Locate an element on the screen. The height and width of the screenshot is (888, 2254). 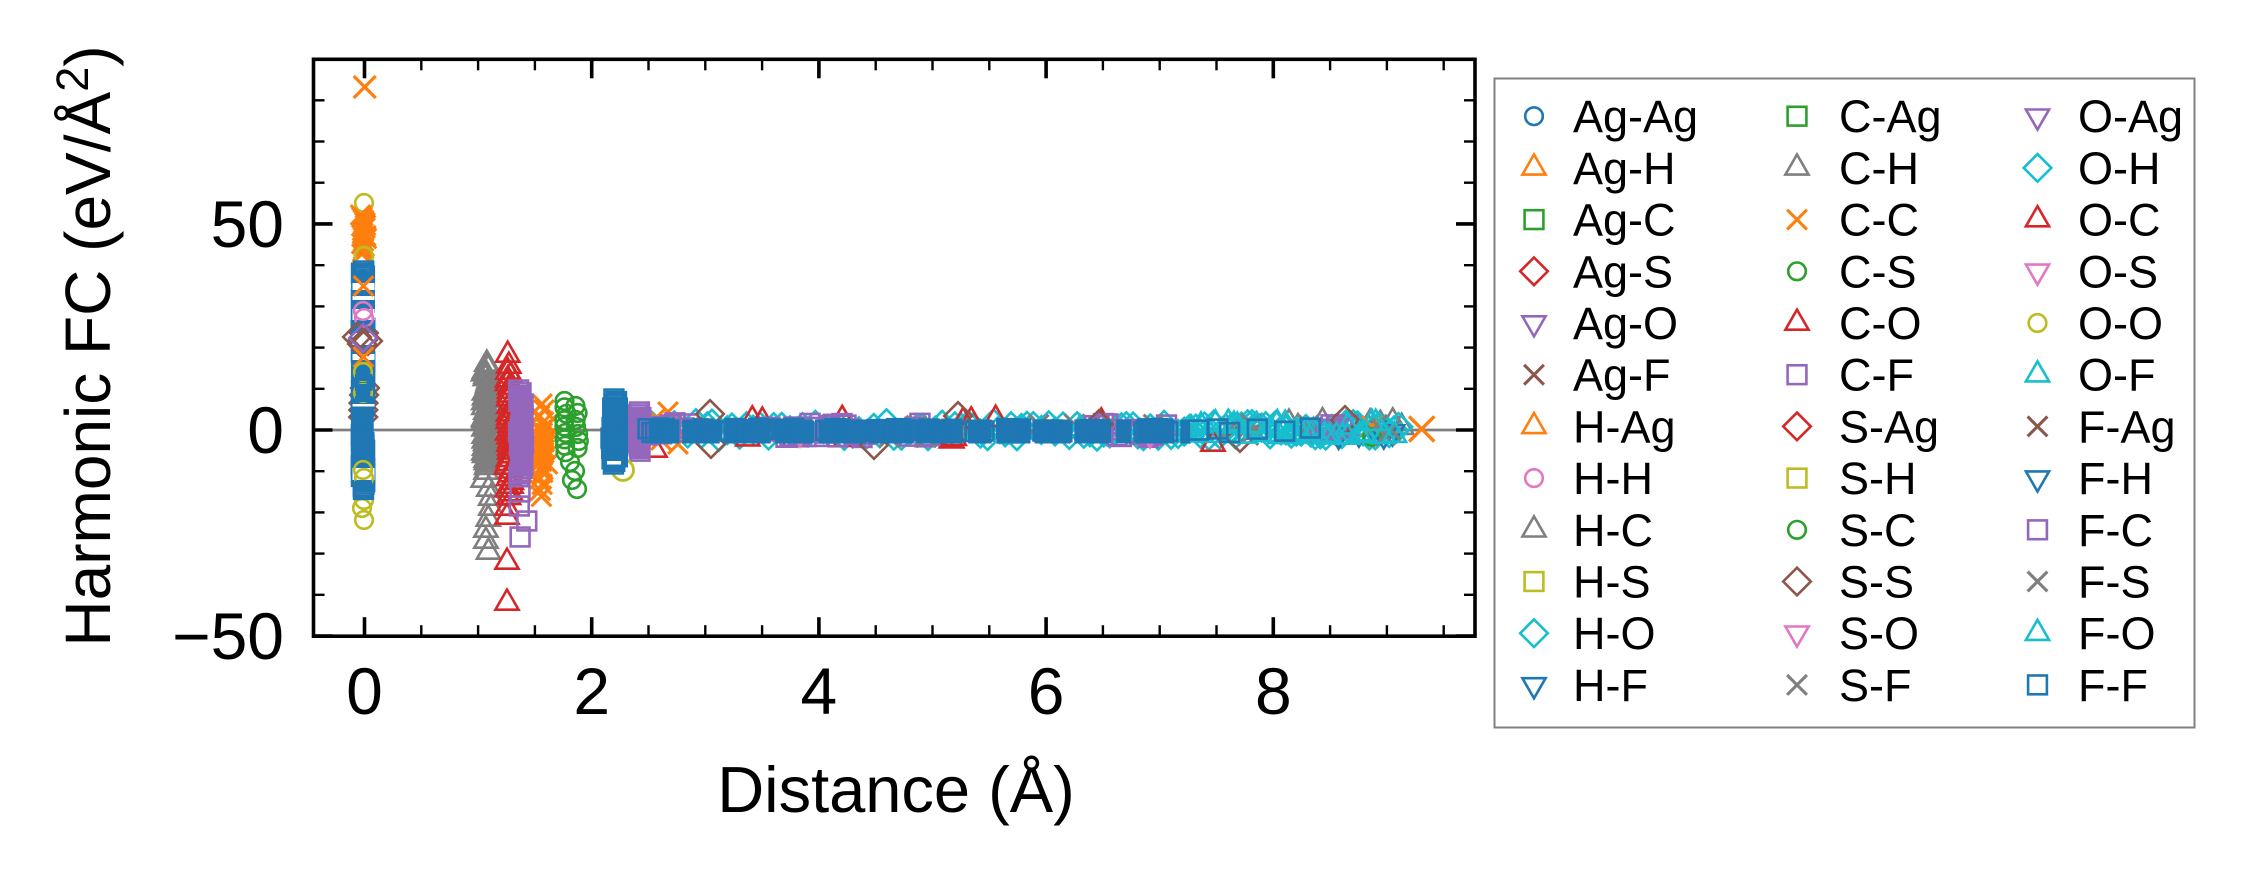
svg-text: F-F is located at coordinates (2113, 685).